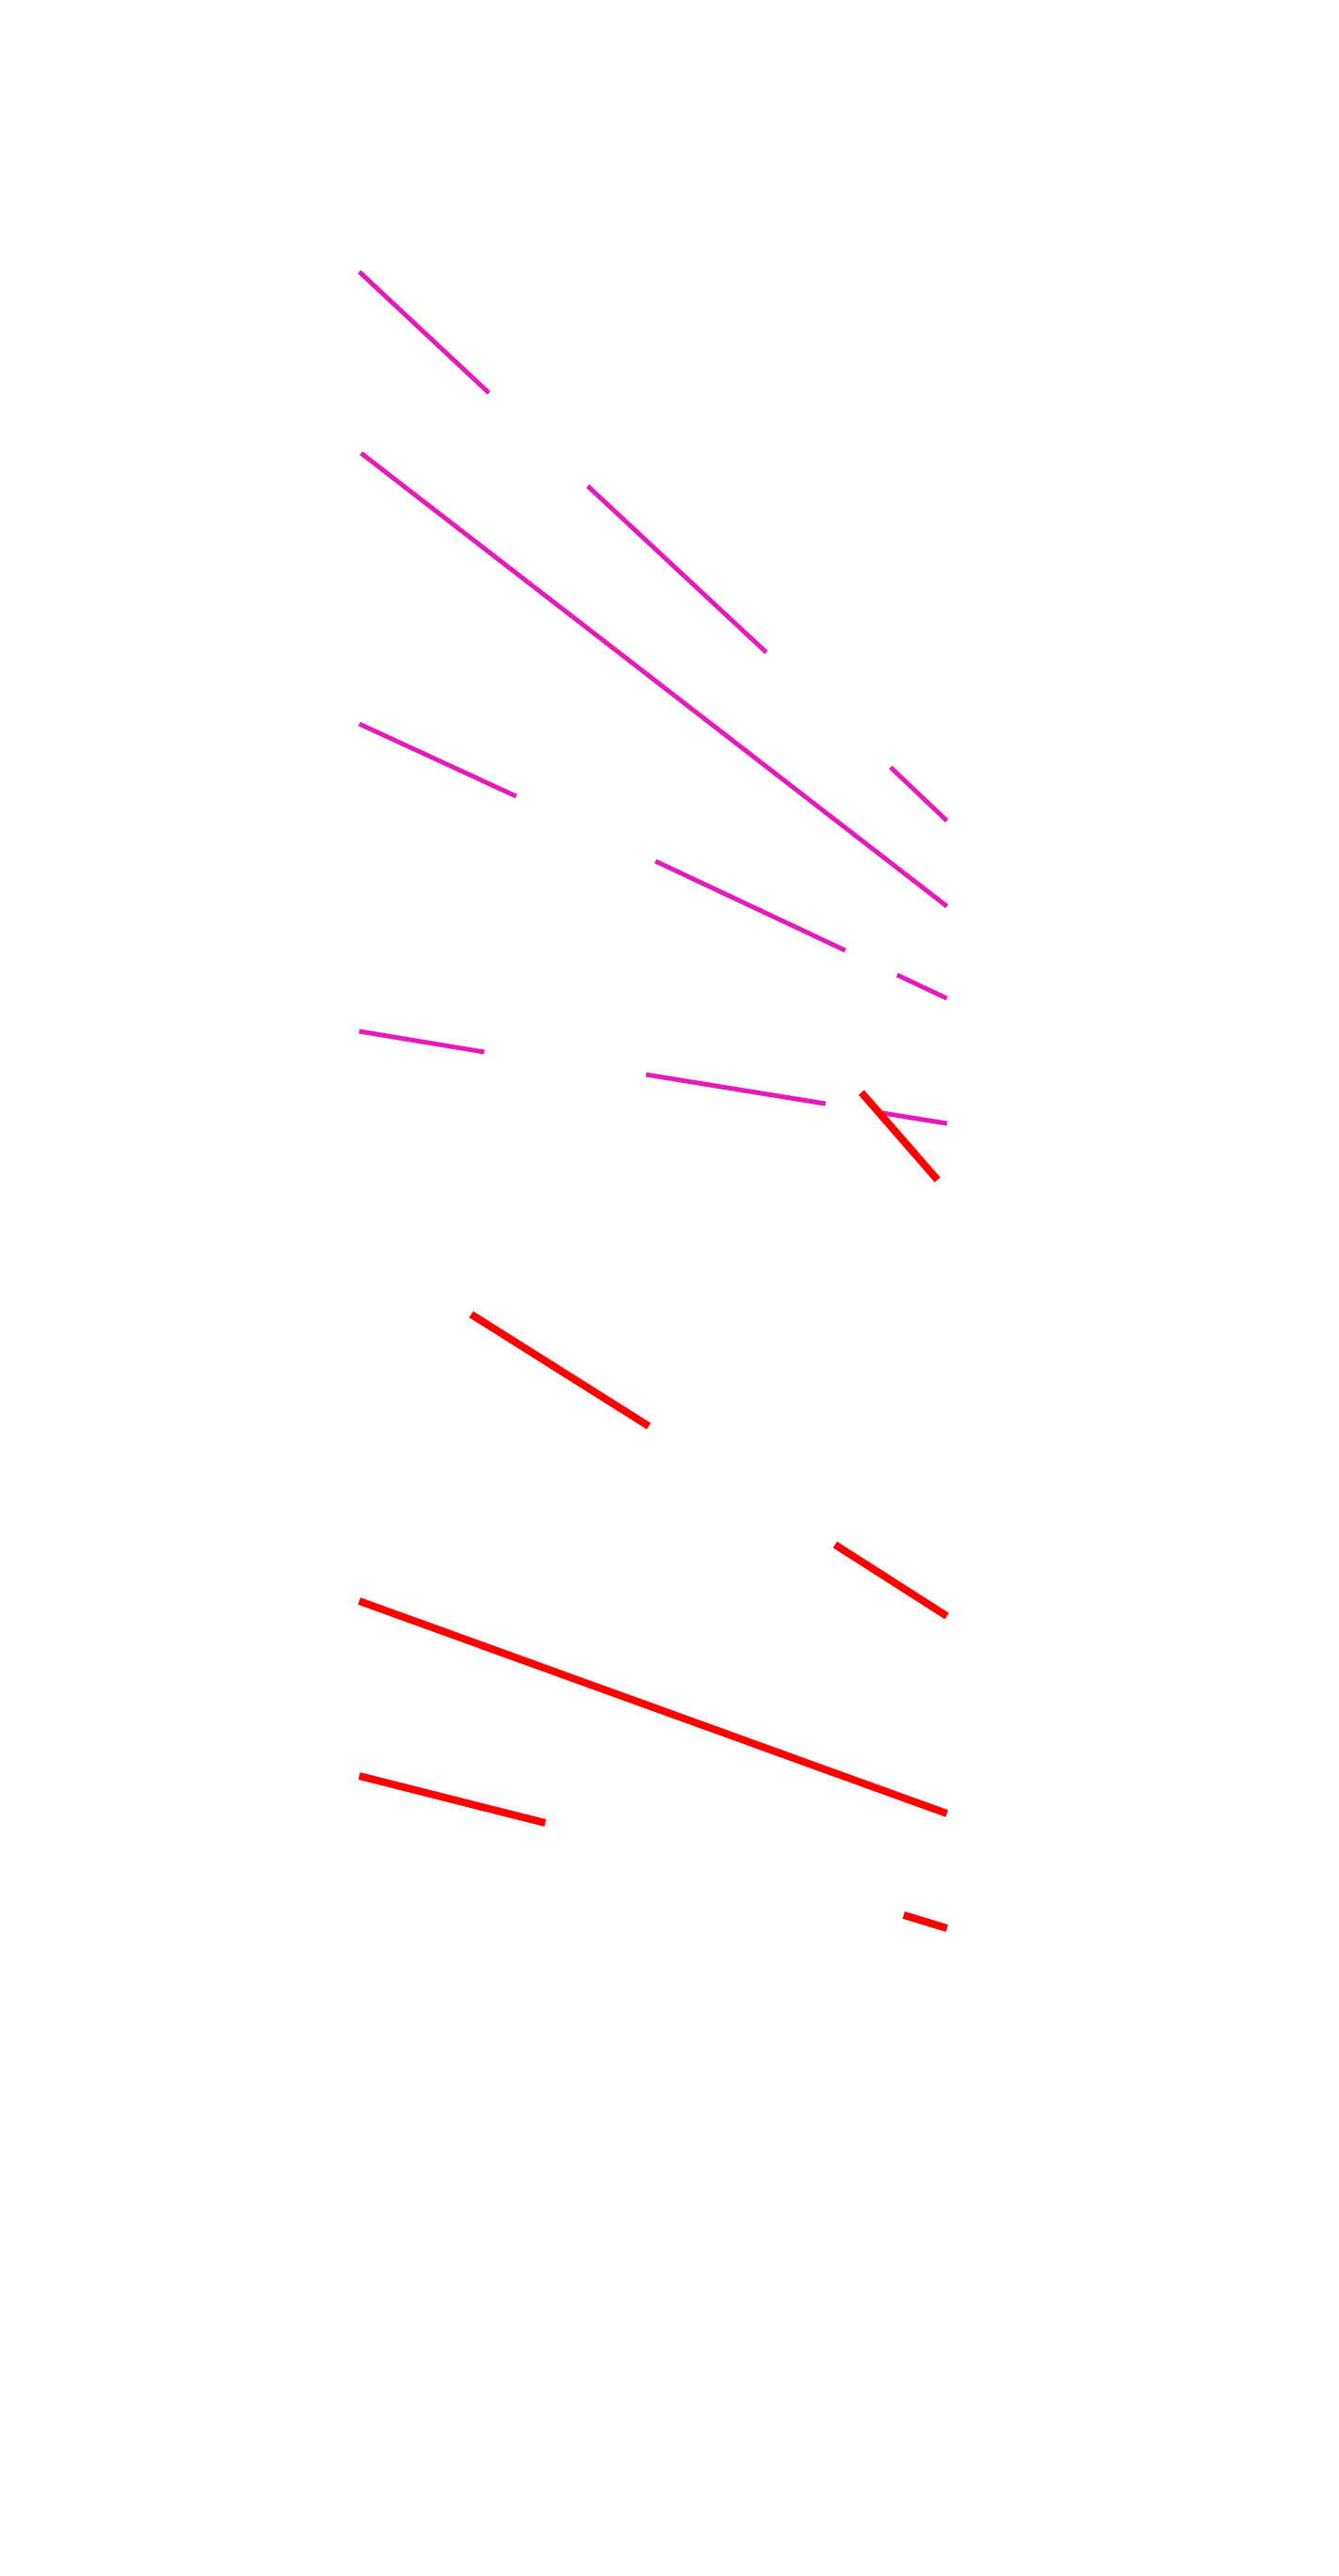 The width and height of the screenshot is (1339, 2576). Describe the element at coordinates (653, 1511) in the screenshot. I see `red-stroke-group` at that location.